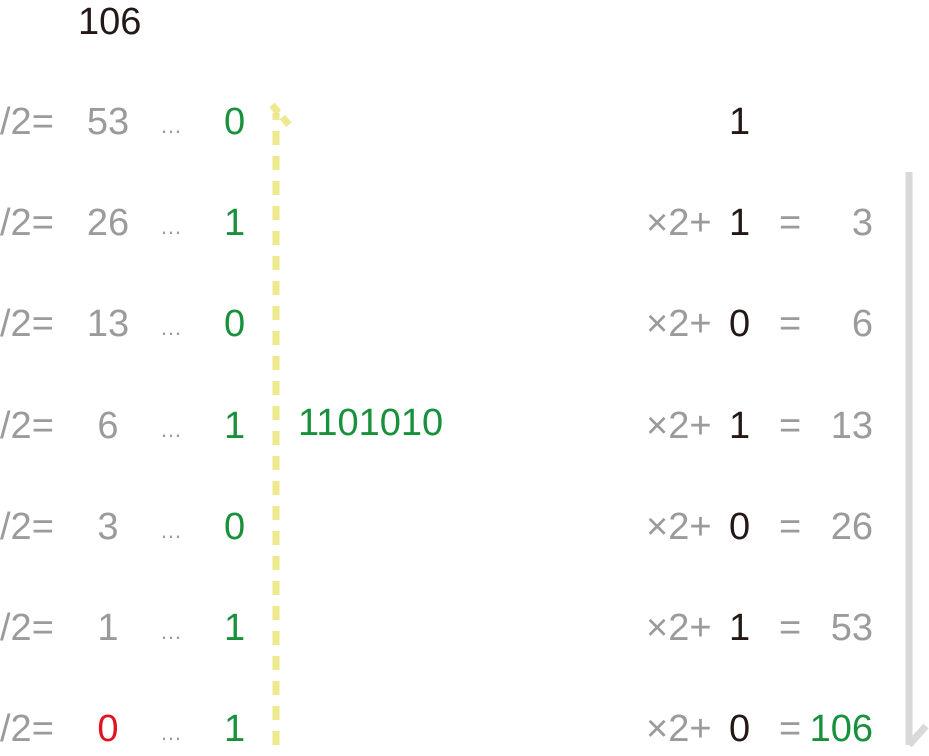 This screenshot has height=756, width=929. What do you see at coordinates (108, 729) in the screenshot?
I see `quotient: 0` at bounding box center [108, 729].